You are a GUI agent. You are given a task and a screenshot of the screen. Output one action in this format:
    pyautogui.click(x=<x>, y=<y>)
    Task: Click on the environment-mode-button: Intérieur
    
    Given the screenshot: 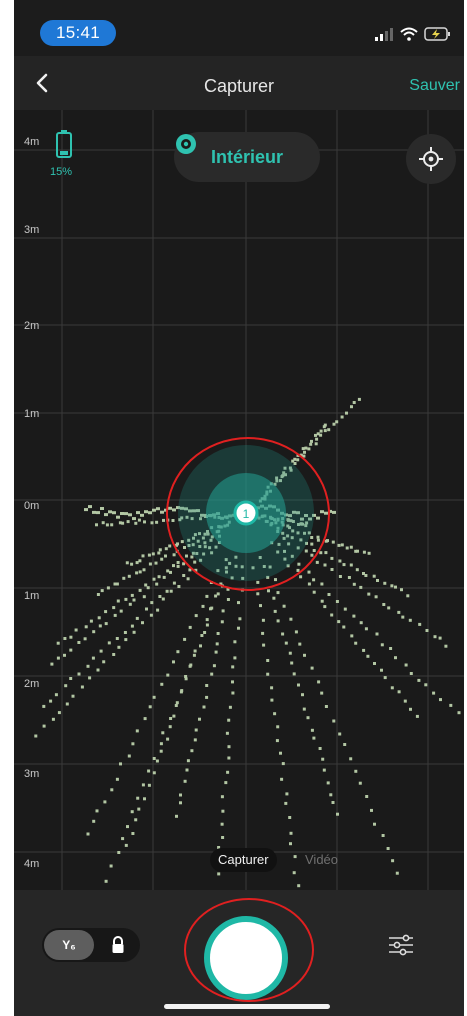 What is the action you would take?
    pyautogui.click(x=247, y=157)
    